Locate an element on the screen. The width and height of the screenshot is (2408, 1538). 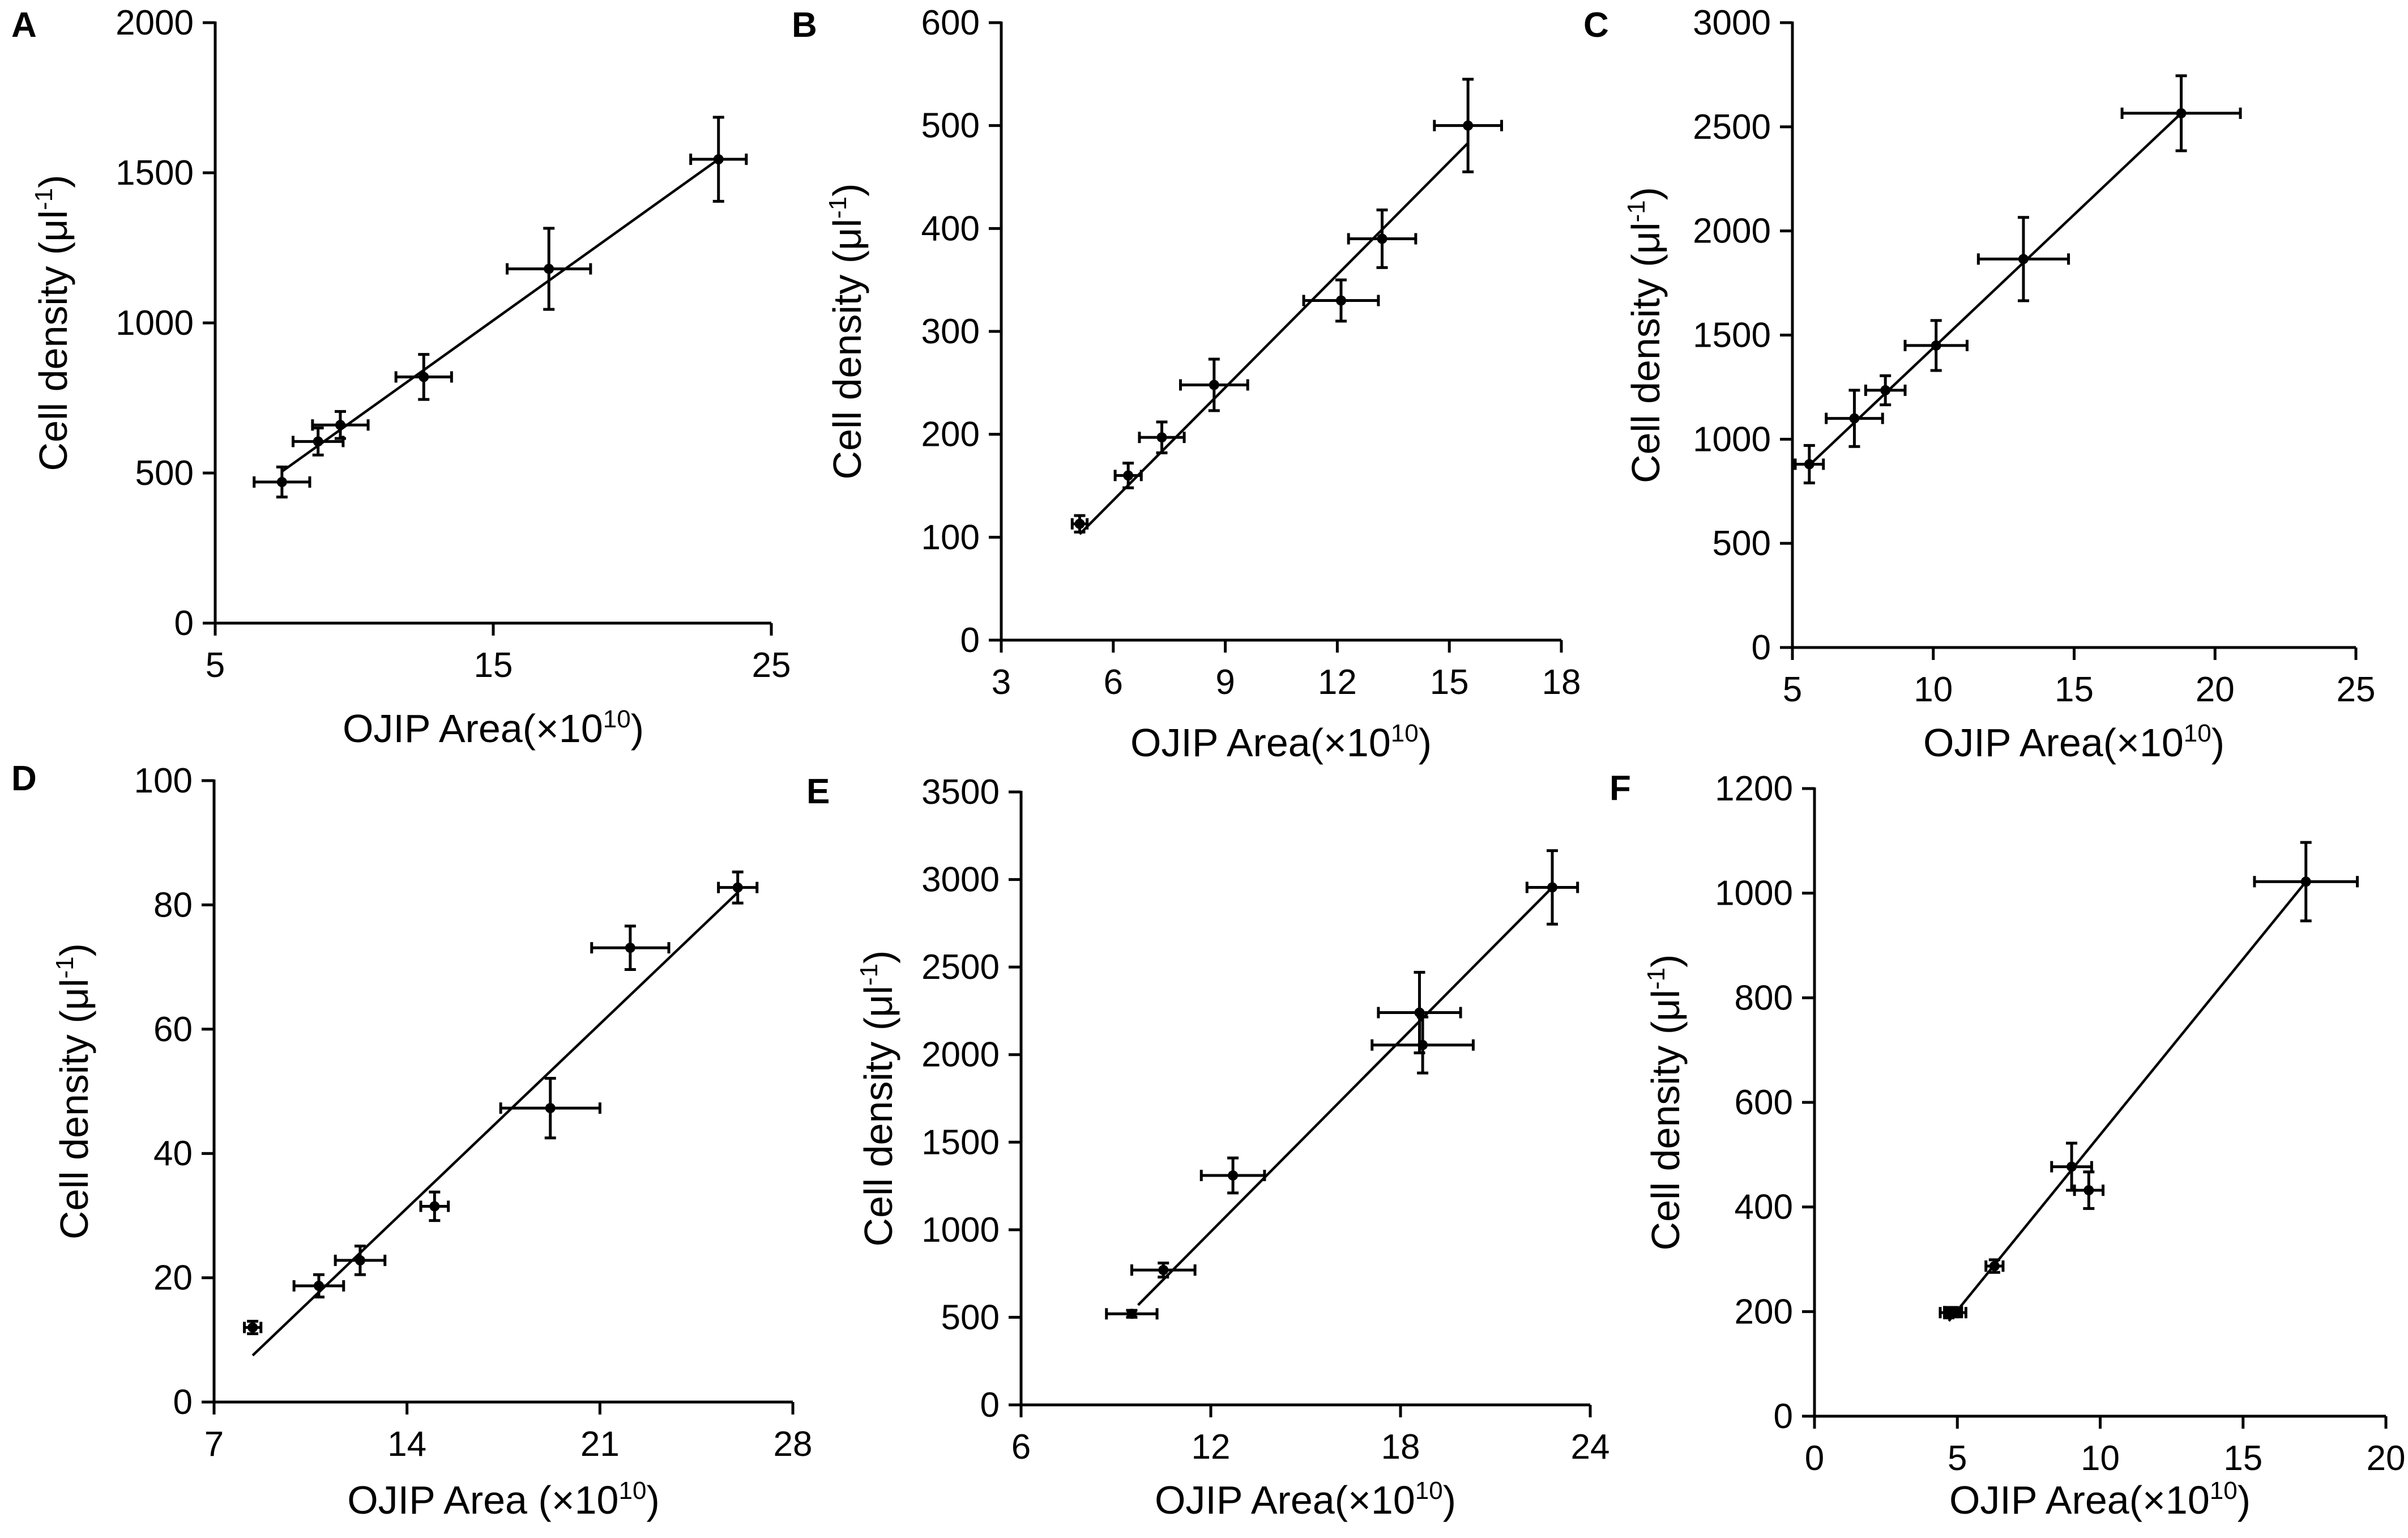
panel-label: F is located at coordinates (1620, 788).